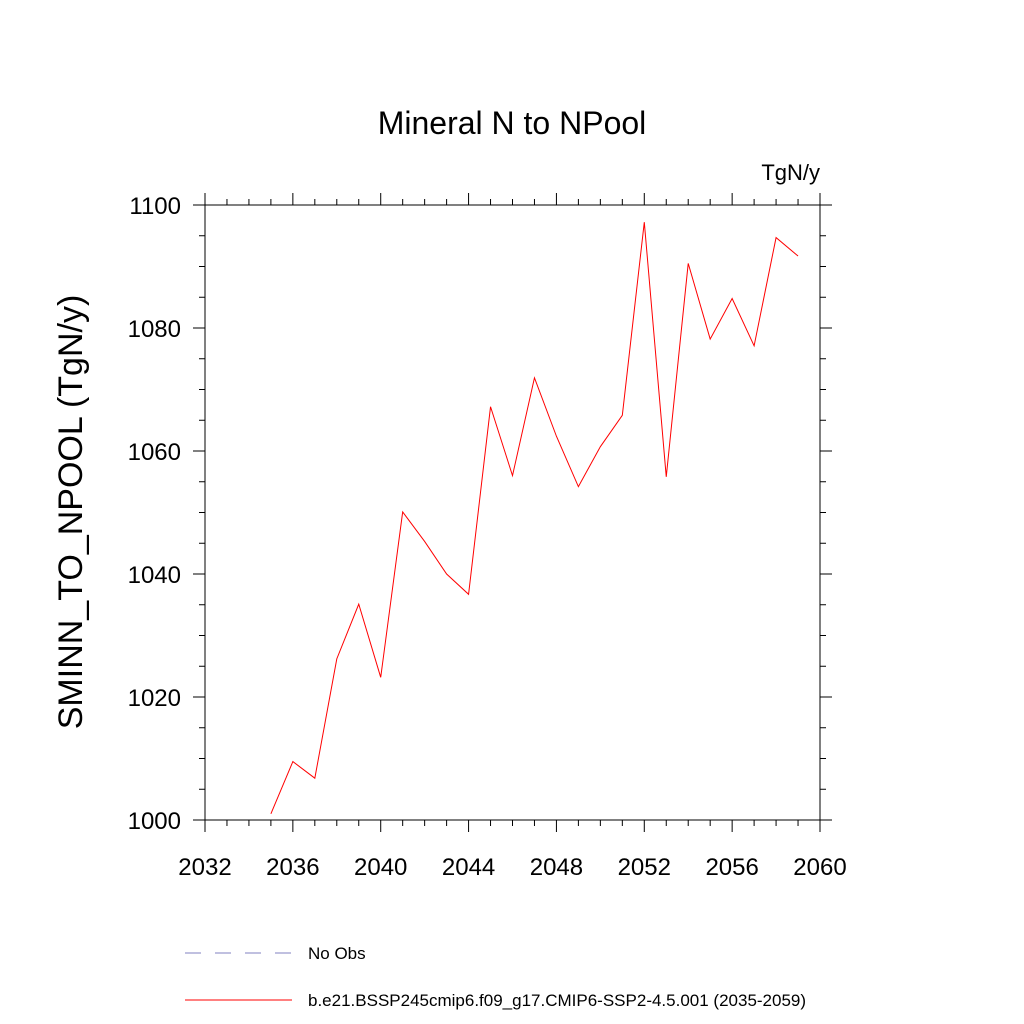 Image resolution: width=1024 pixels, height=1024 pixels. I want to click on y-tick-label: 1020, so click(154, 698).